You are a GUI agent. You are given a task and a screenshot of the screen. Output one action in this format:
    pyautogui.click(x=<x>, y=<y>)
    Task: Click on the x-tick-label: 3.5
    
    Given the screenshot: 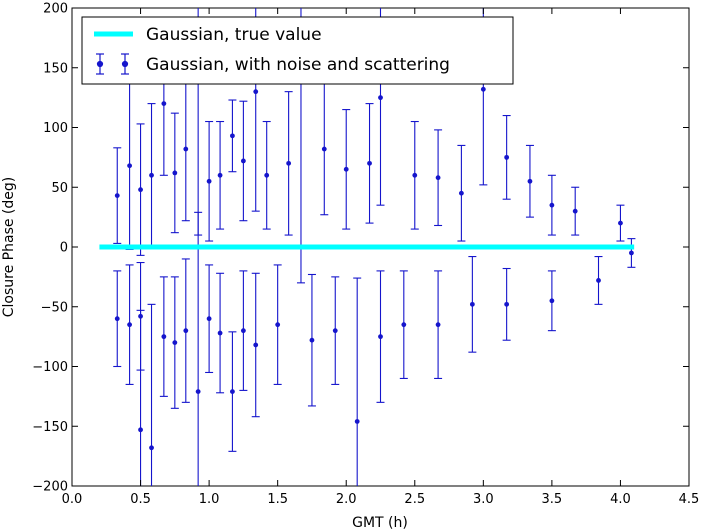 What is the action you would take?
    pyautogui.click(x=552, y=499)
    